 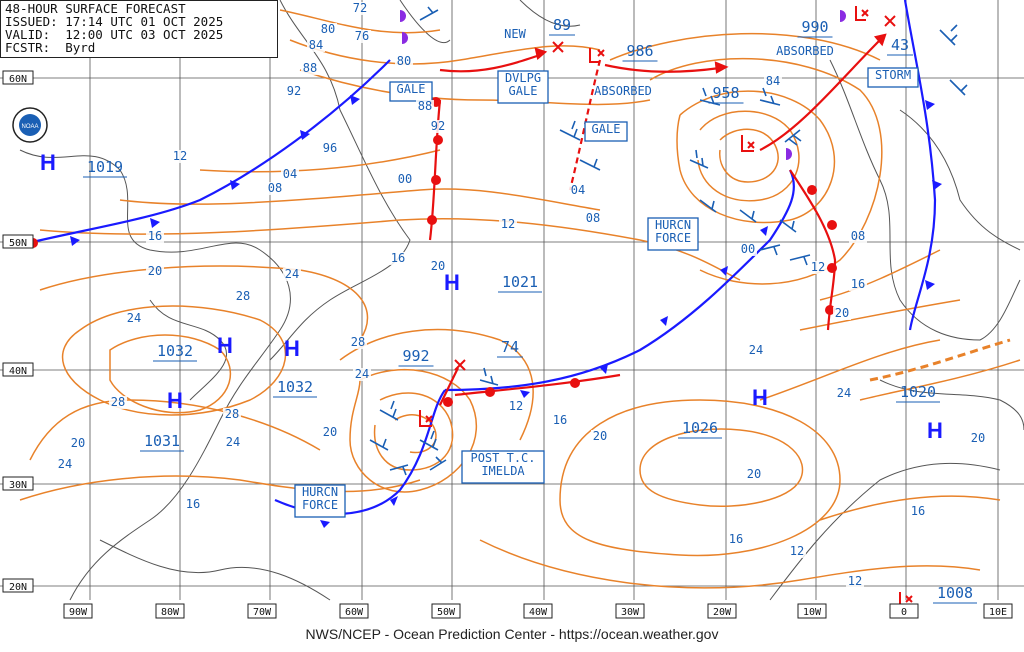 I want to click on noaa-logo: NOAA, so click(x=30, y=125).